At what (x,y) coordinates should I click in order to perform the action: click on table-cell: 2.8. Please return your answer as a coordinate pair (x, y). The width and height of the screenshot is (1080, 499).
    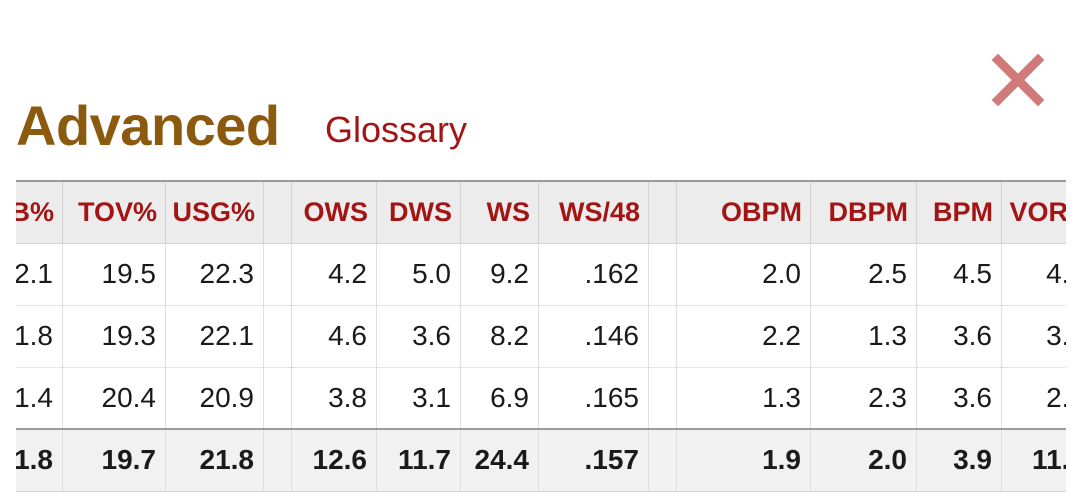
    Looking at the image, I should click on (1033, 398).